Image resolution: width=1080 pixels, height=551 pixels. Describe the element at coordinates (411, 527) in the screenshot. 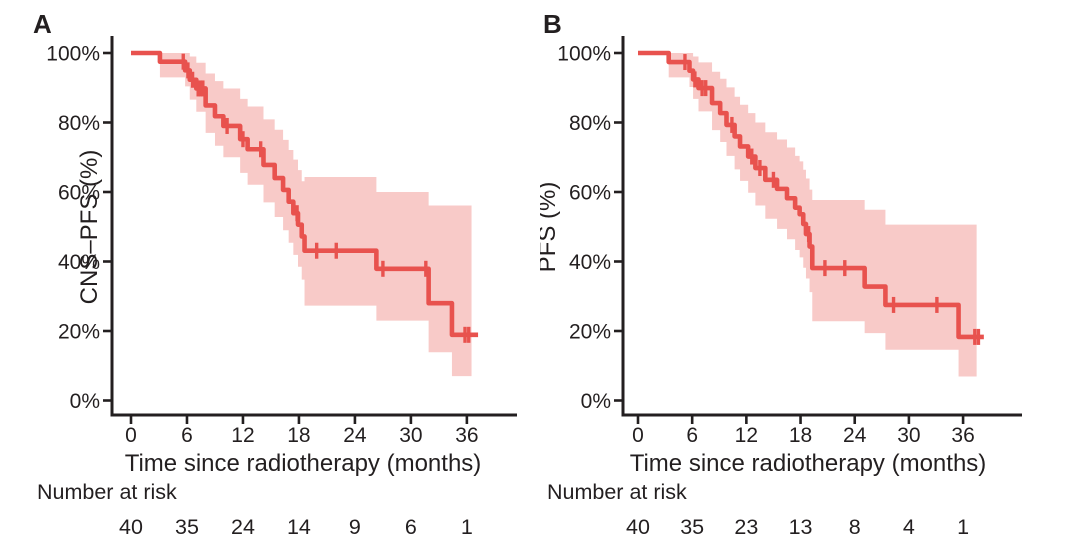

I see `risk-count: 6` at that location.